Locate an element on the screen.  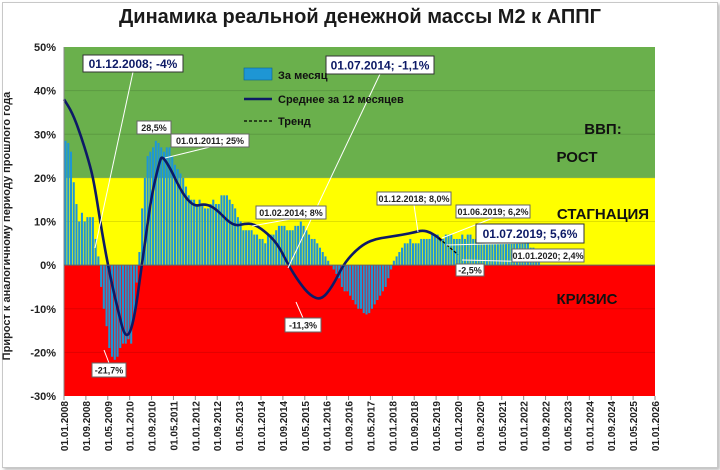
annotation-label: -11,3% is located at coordinates (303, 326).